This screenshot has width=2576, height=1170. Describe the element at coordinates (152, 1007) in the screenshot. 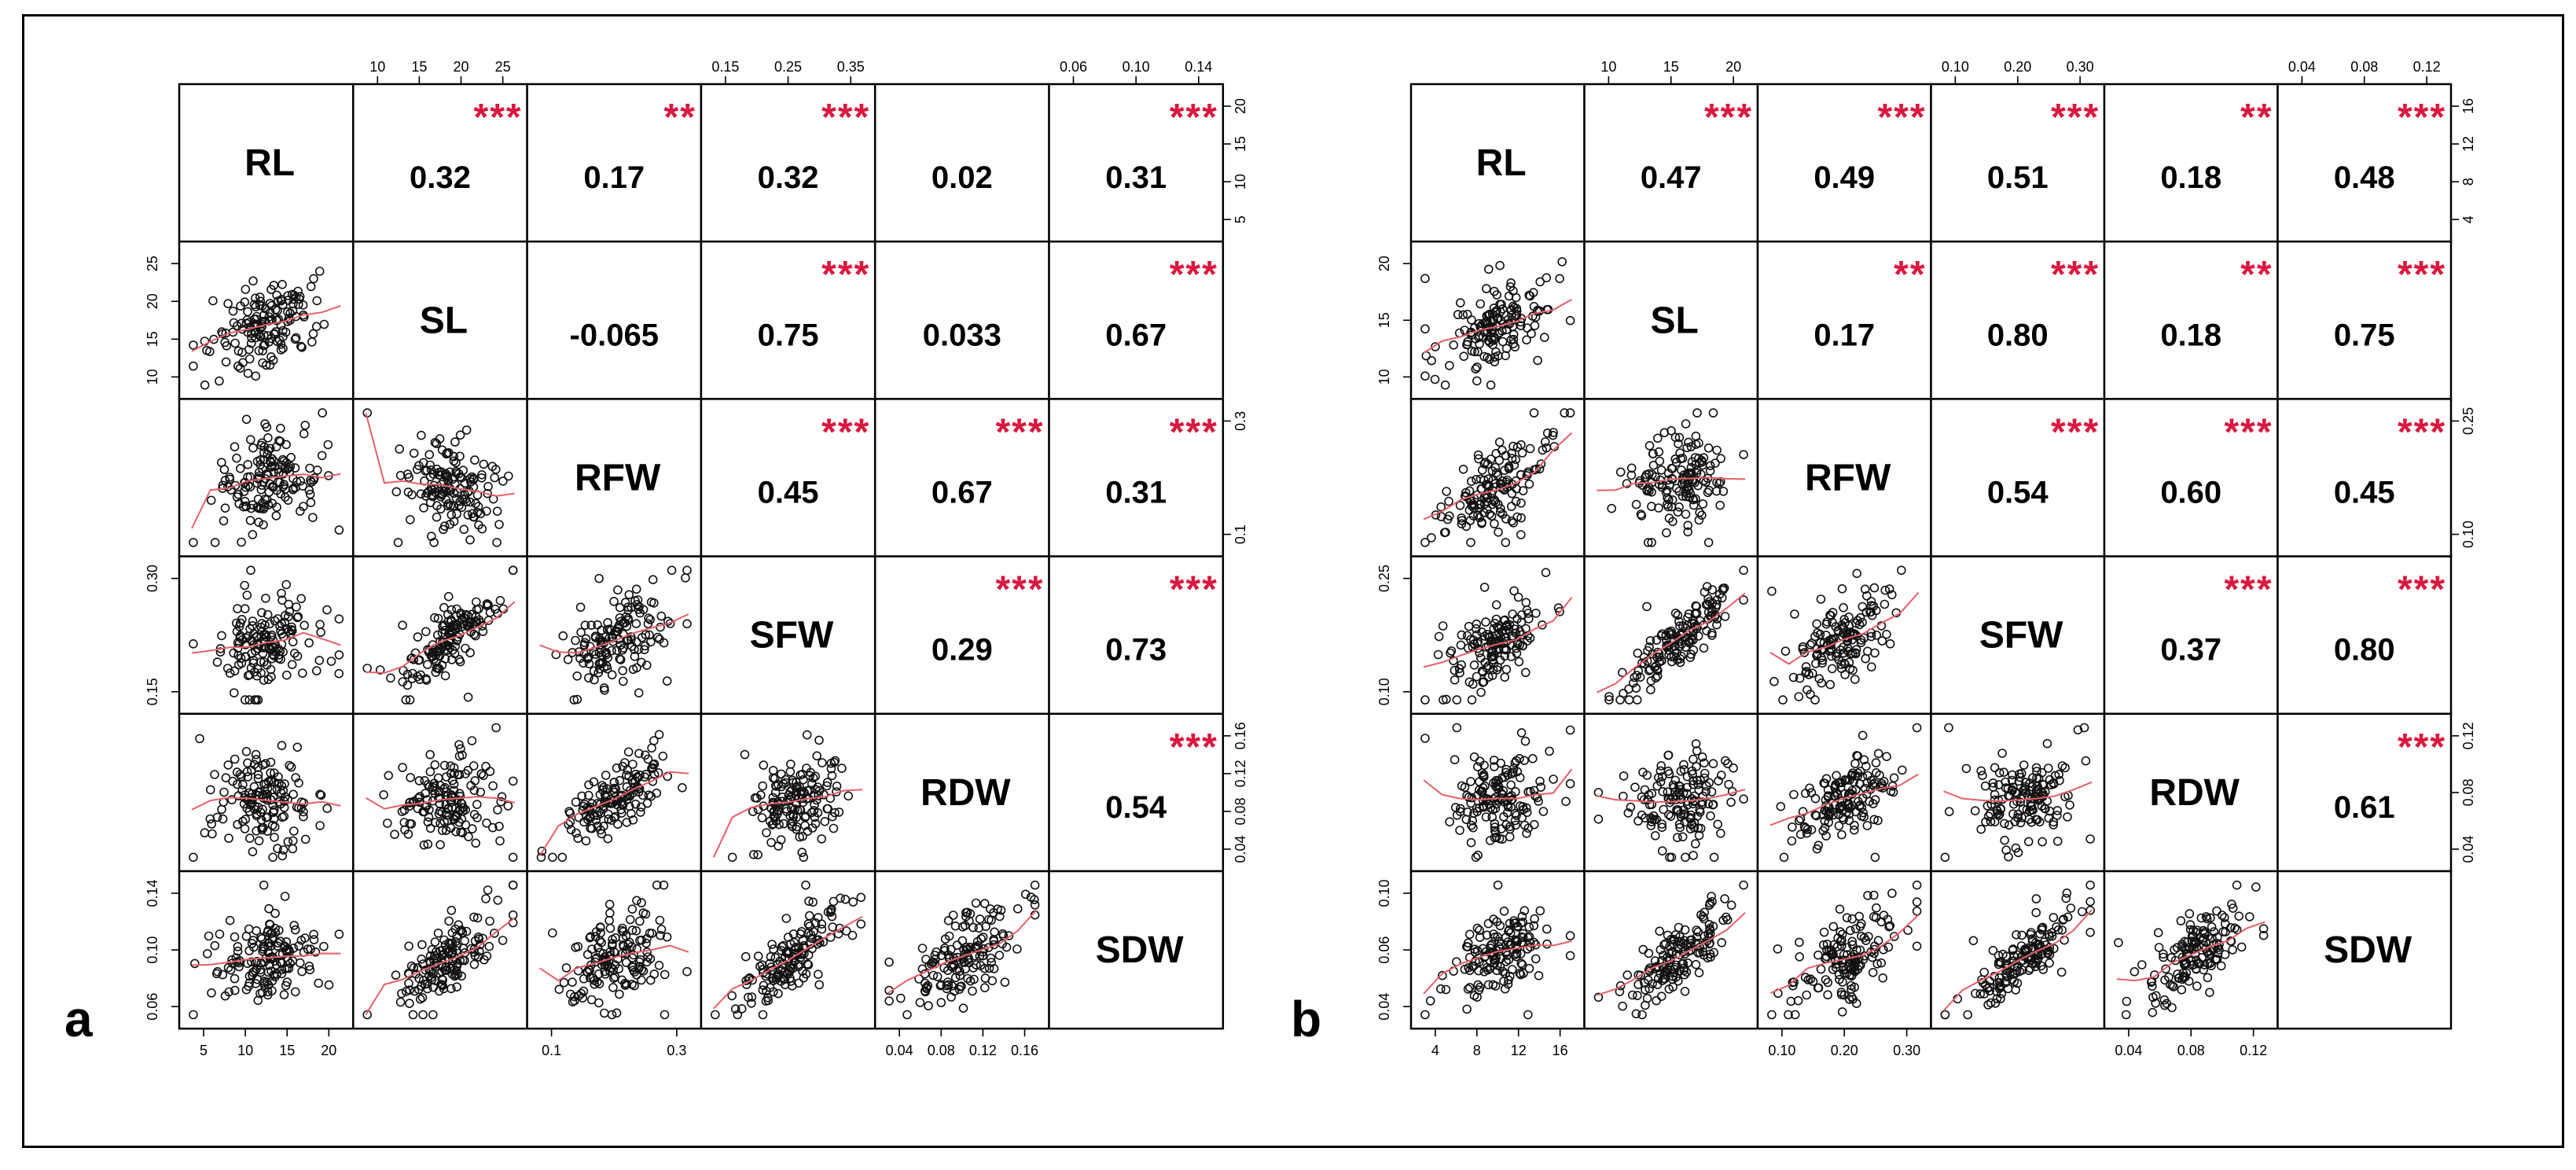

I see `tick-label: 0.06` at that location.